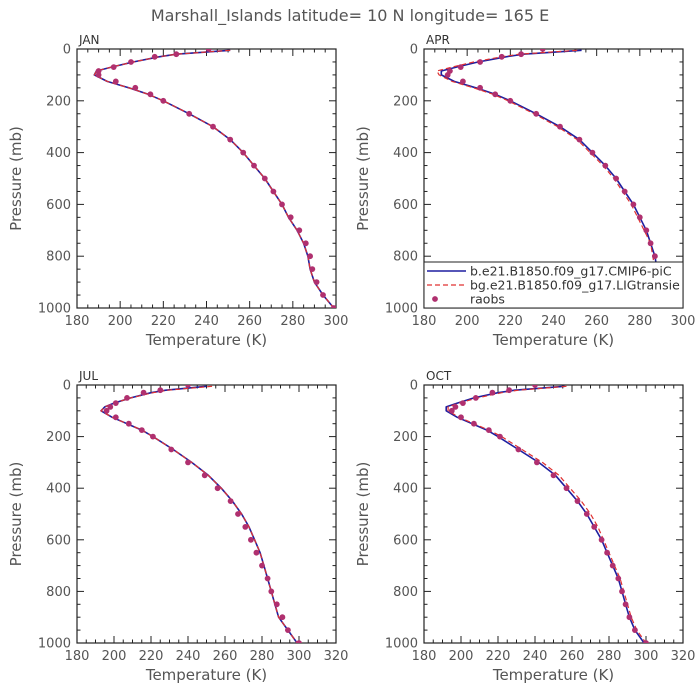  Describe the element at coordinates (336, 656) in the screenshot. I see `x-tick-label: 320` at that location.